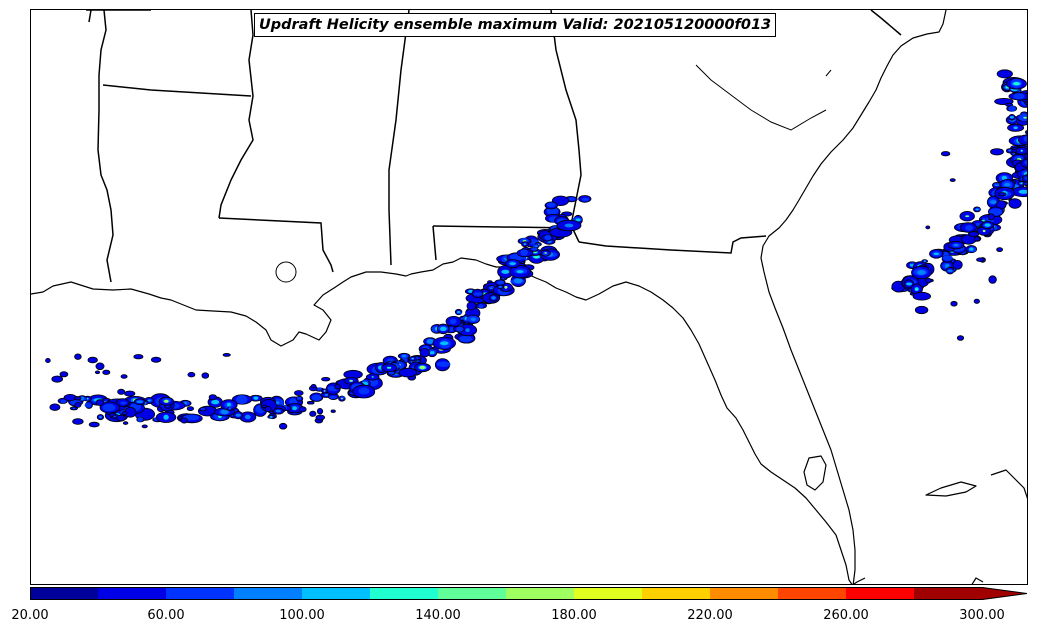  What do you see at coordinates (438, 615) in the screenshot?
I see `colorbar-tick-label: 140.00` at bounding box center [438, 615].